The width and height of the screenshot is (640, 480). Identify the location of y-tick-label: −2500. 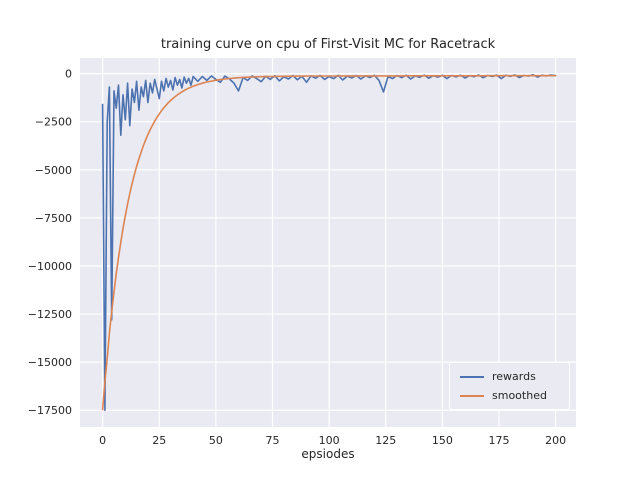
(53, 122).